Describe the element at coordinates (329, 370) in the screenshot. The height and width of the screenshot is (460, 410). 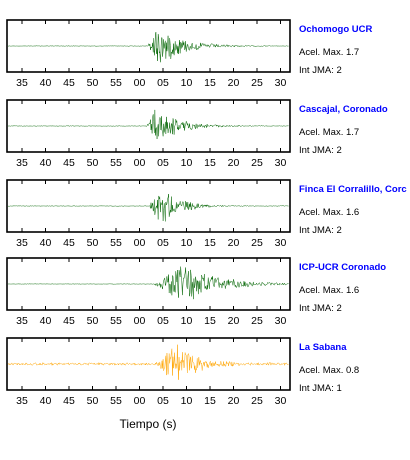
I see `station-acel-max: Acel. Max. 0.8` at that location.